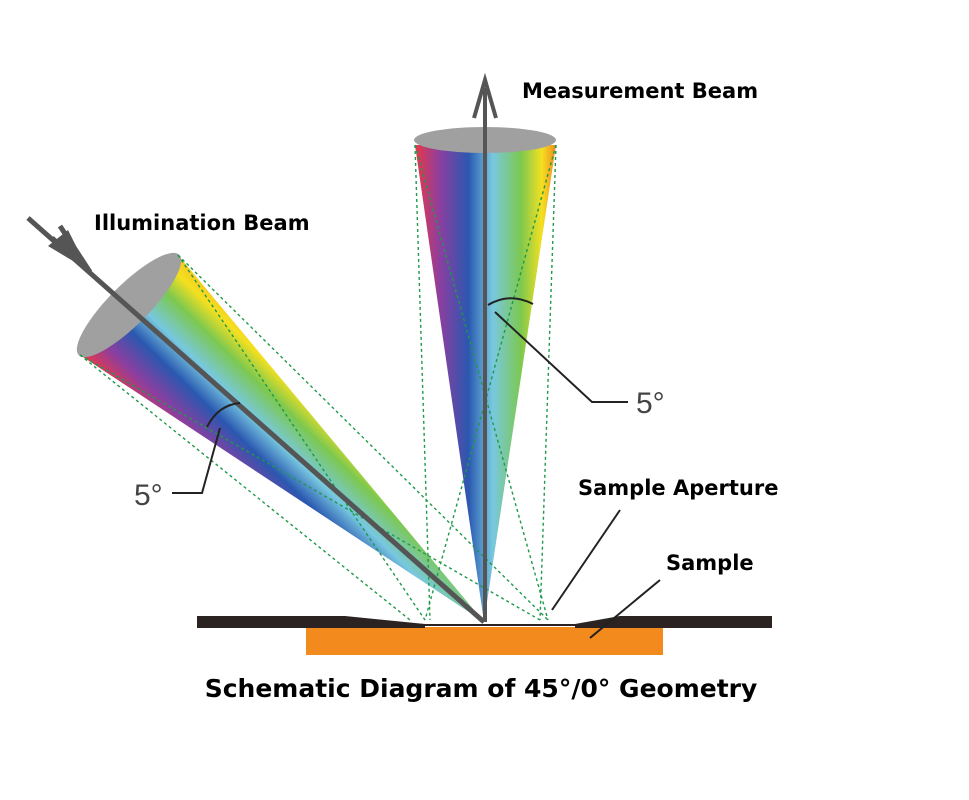 This screenshot has width=969, height=800. What do you see at coordinates (202, 223) in the screenshot?
I see `beam-label: Illumination Beam` at bounding box center [202, 223].